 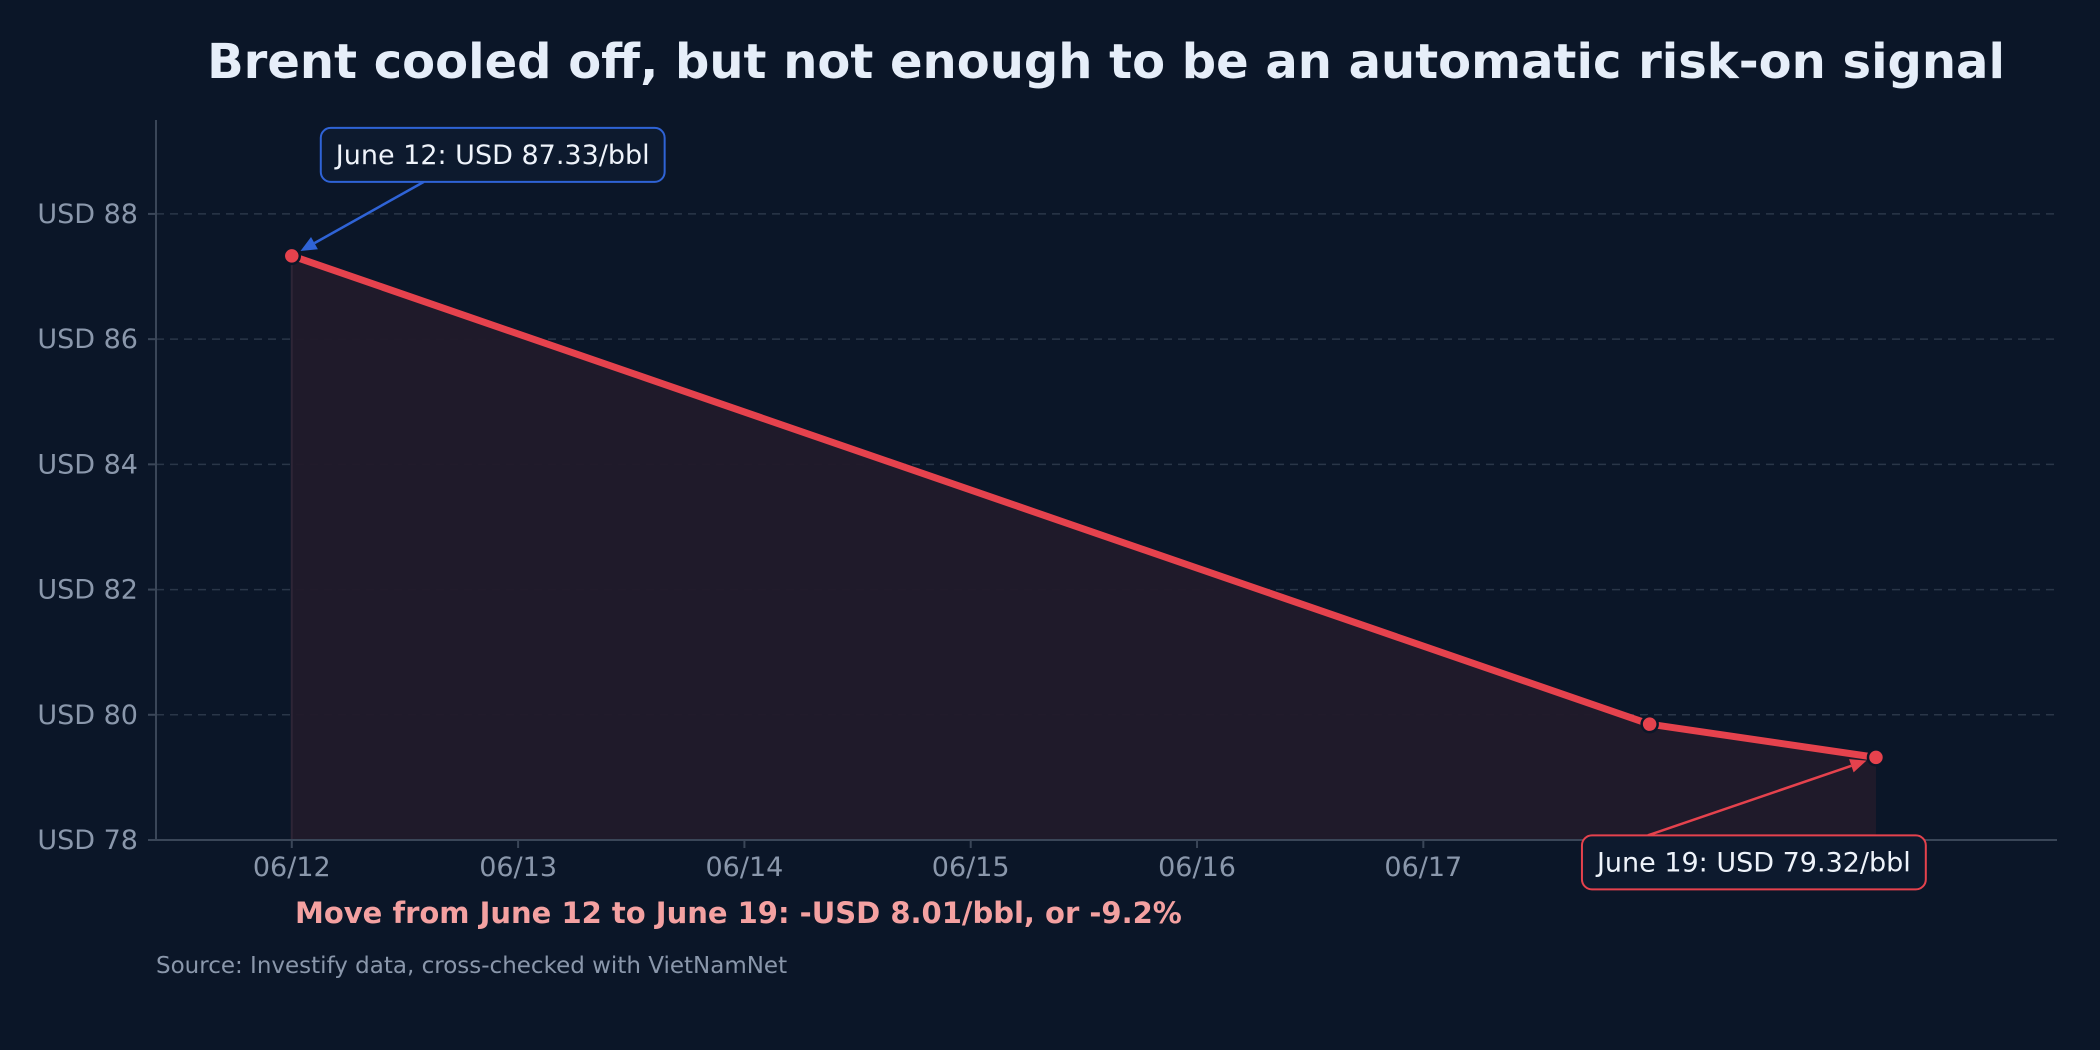 What do you see at coordinates (87, 715) in the screenshot?
I see `y-tick-label: USD 80` at bounding box center [87, 715].